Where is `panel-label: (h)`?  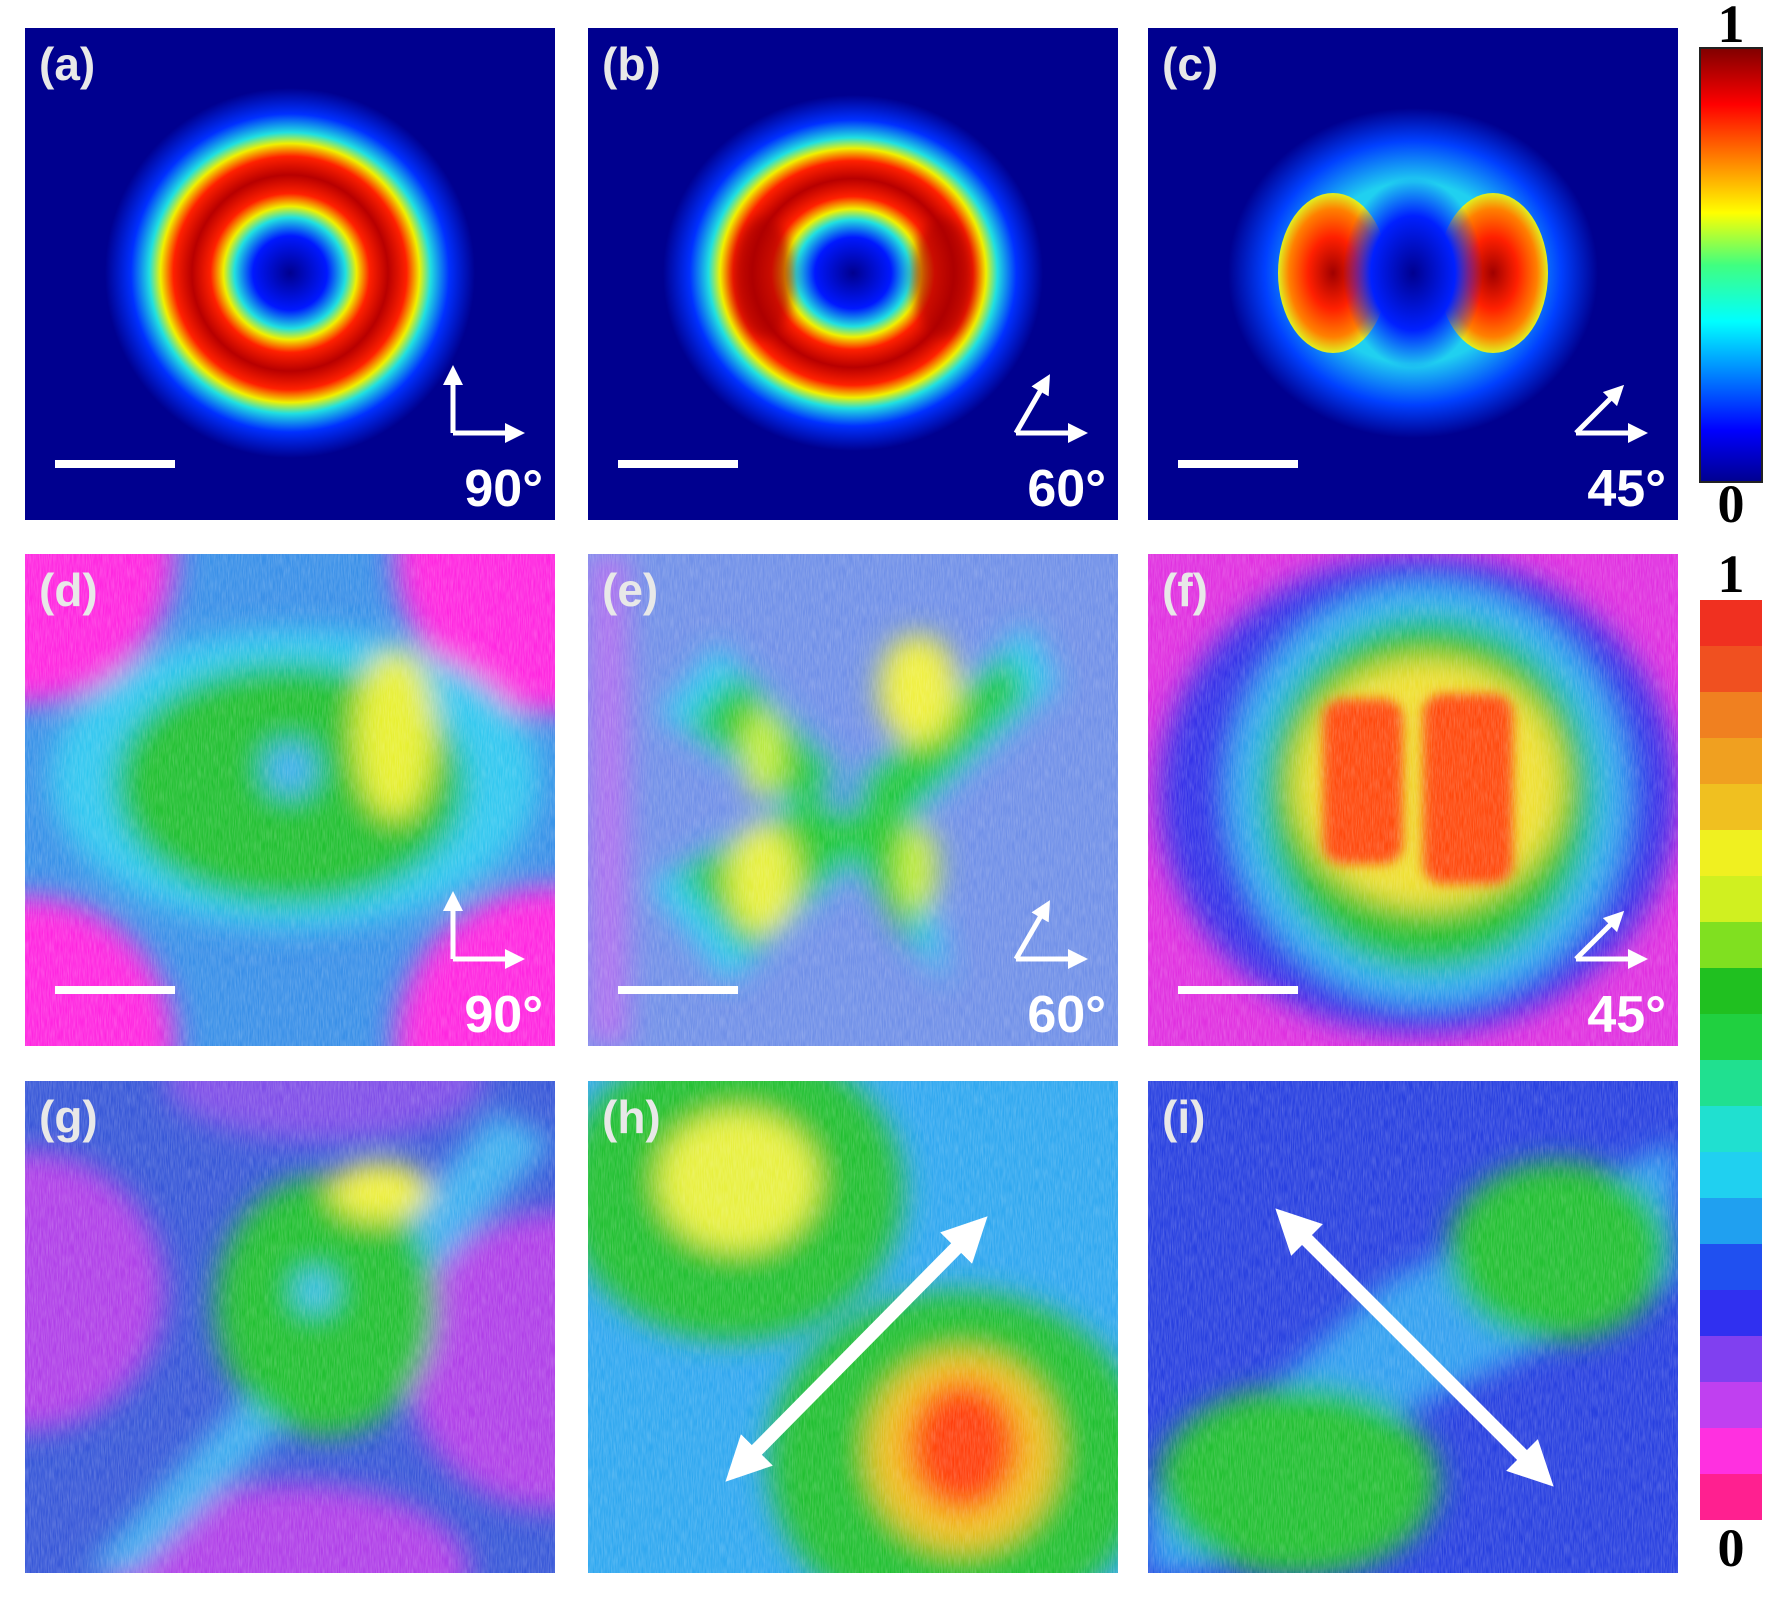 panel-label: (h) is located at coordinates (631, 1117).